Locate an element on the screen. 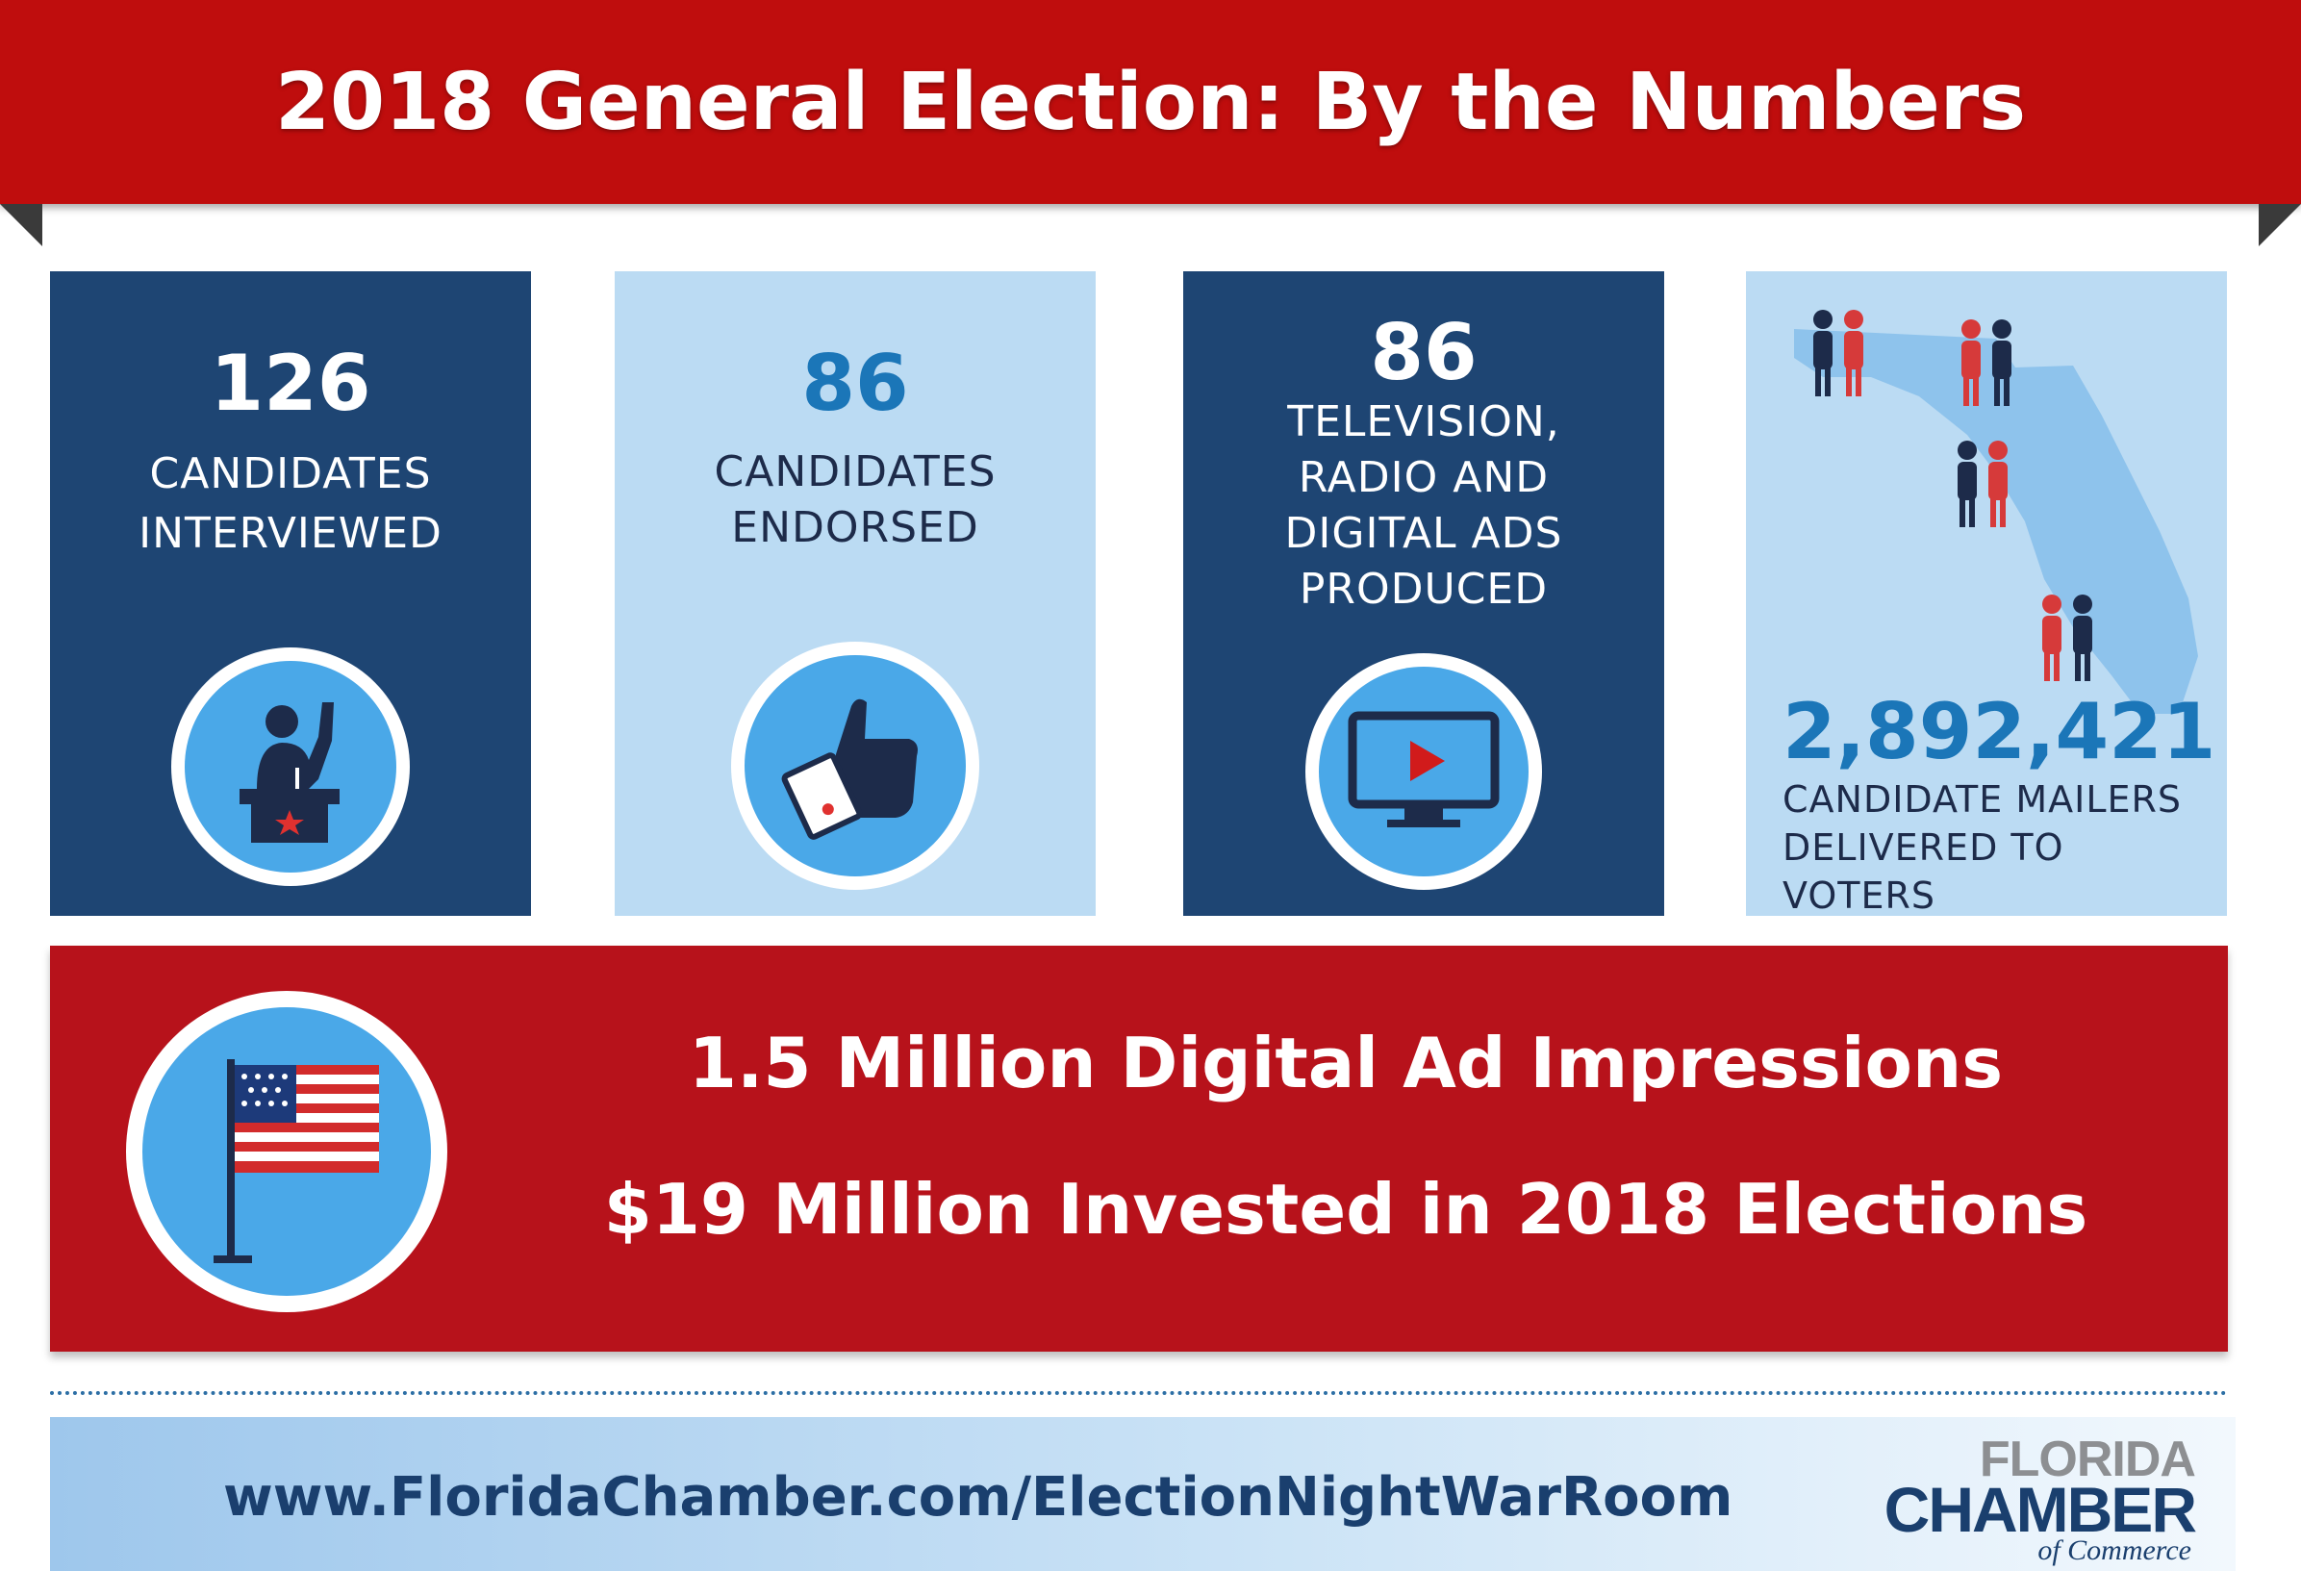 This screenshot has width=2301, height=1596. stat-label-line: DELIVERED TO VOTERS is located at coordinates (1923, 871).